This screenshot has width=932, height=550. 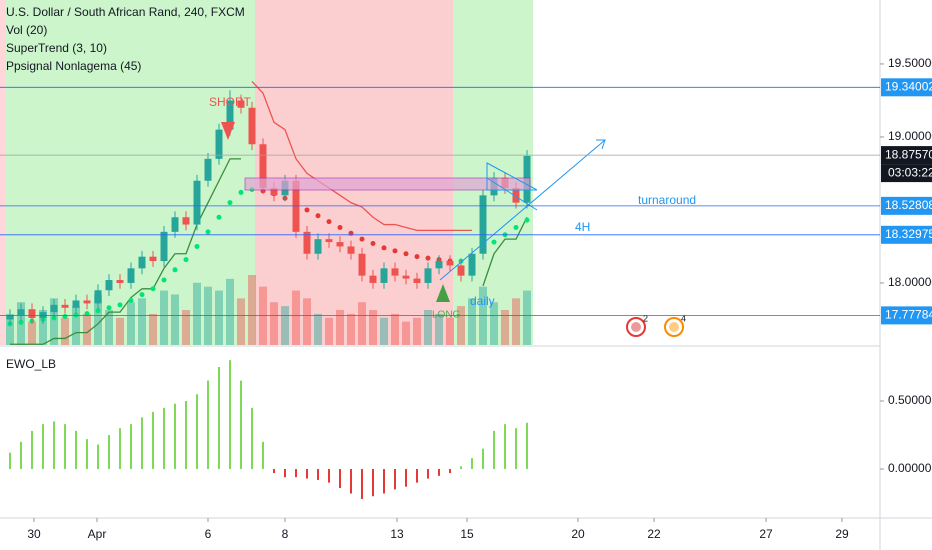 I want to click on indicator-label: Ppsignal Nonlagema (45), so click(x=73, y=66).